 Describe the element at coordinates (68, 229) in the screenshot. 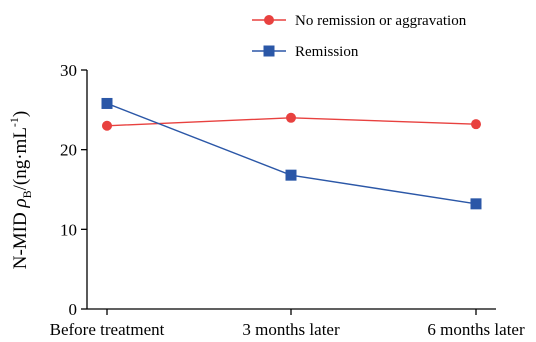

I see `y-tick-label: 10` at that location.